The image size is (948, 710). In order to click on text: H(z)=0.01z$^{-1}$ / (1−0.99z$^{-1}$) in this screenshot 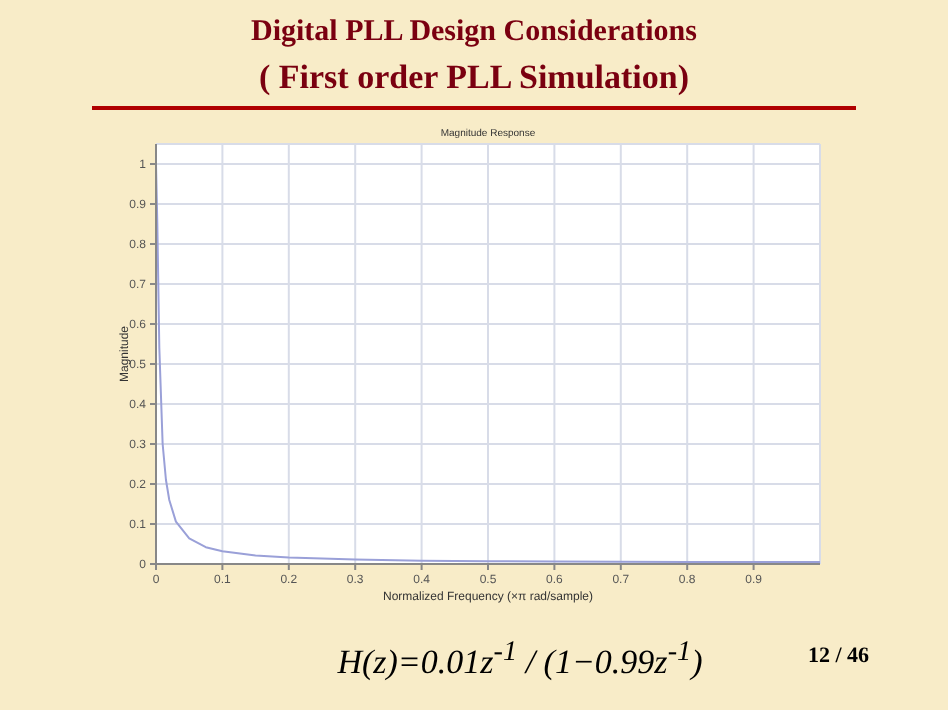, I will do `click(520, 660)`.